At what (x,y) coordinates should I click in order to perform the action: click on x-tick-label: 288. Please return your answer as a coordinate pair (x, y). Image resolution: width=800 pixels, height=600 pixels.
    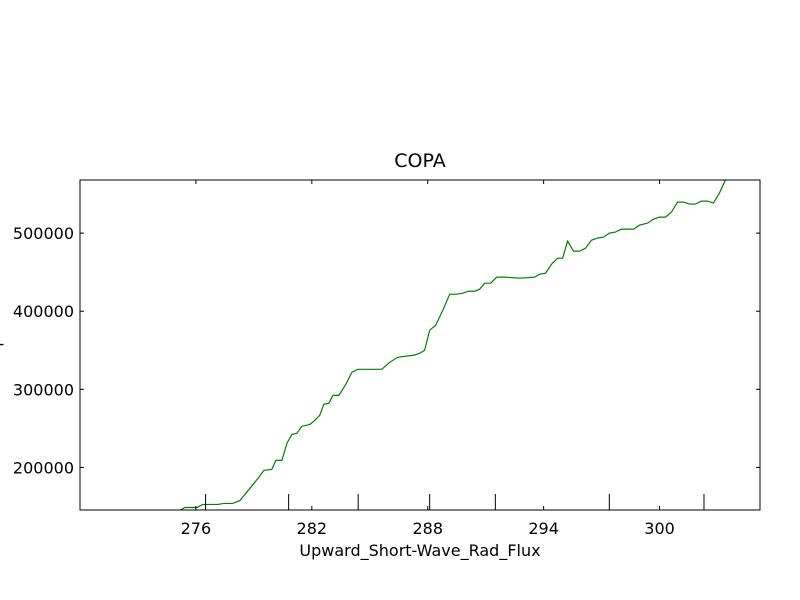
    Looking at the image, I should click on (427, 528).